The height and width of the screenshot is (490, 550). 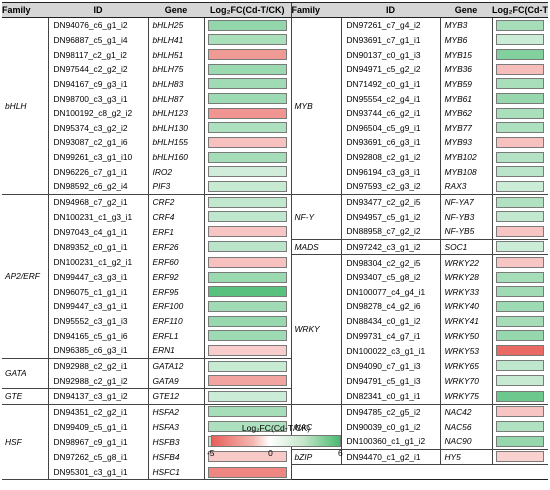 I want to click on gene-name-cell: NF-YA7, so click(x=465, y=202).